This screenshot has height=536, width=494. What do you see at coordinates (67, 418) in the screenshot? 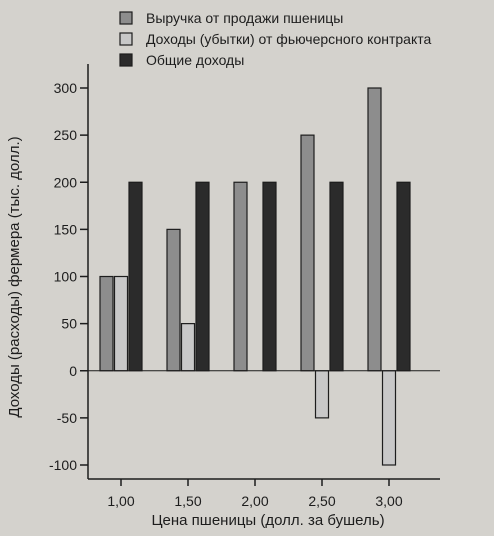
I see `y-tick-label: -50` at bounding box center [67, 418].